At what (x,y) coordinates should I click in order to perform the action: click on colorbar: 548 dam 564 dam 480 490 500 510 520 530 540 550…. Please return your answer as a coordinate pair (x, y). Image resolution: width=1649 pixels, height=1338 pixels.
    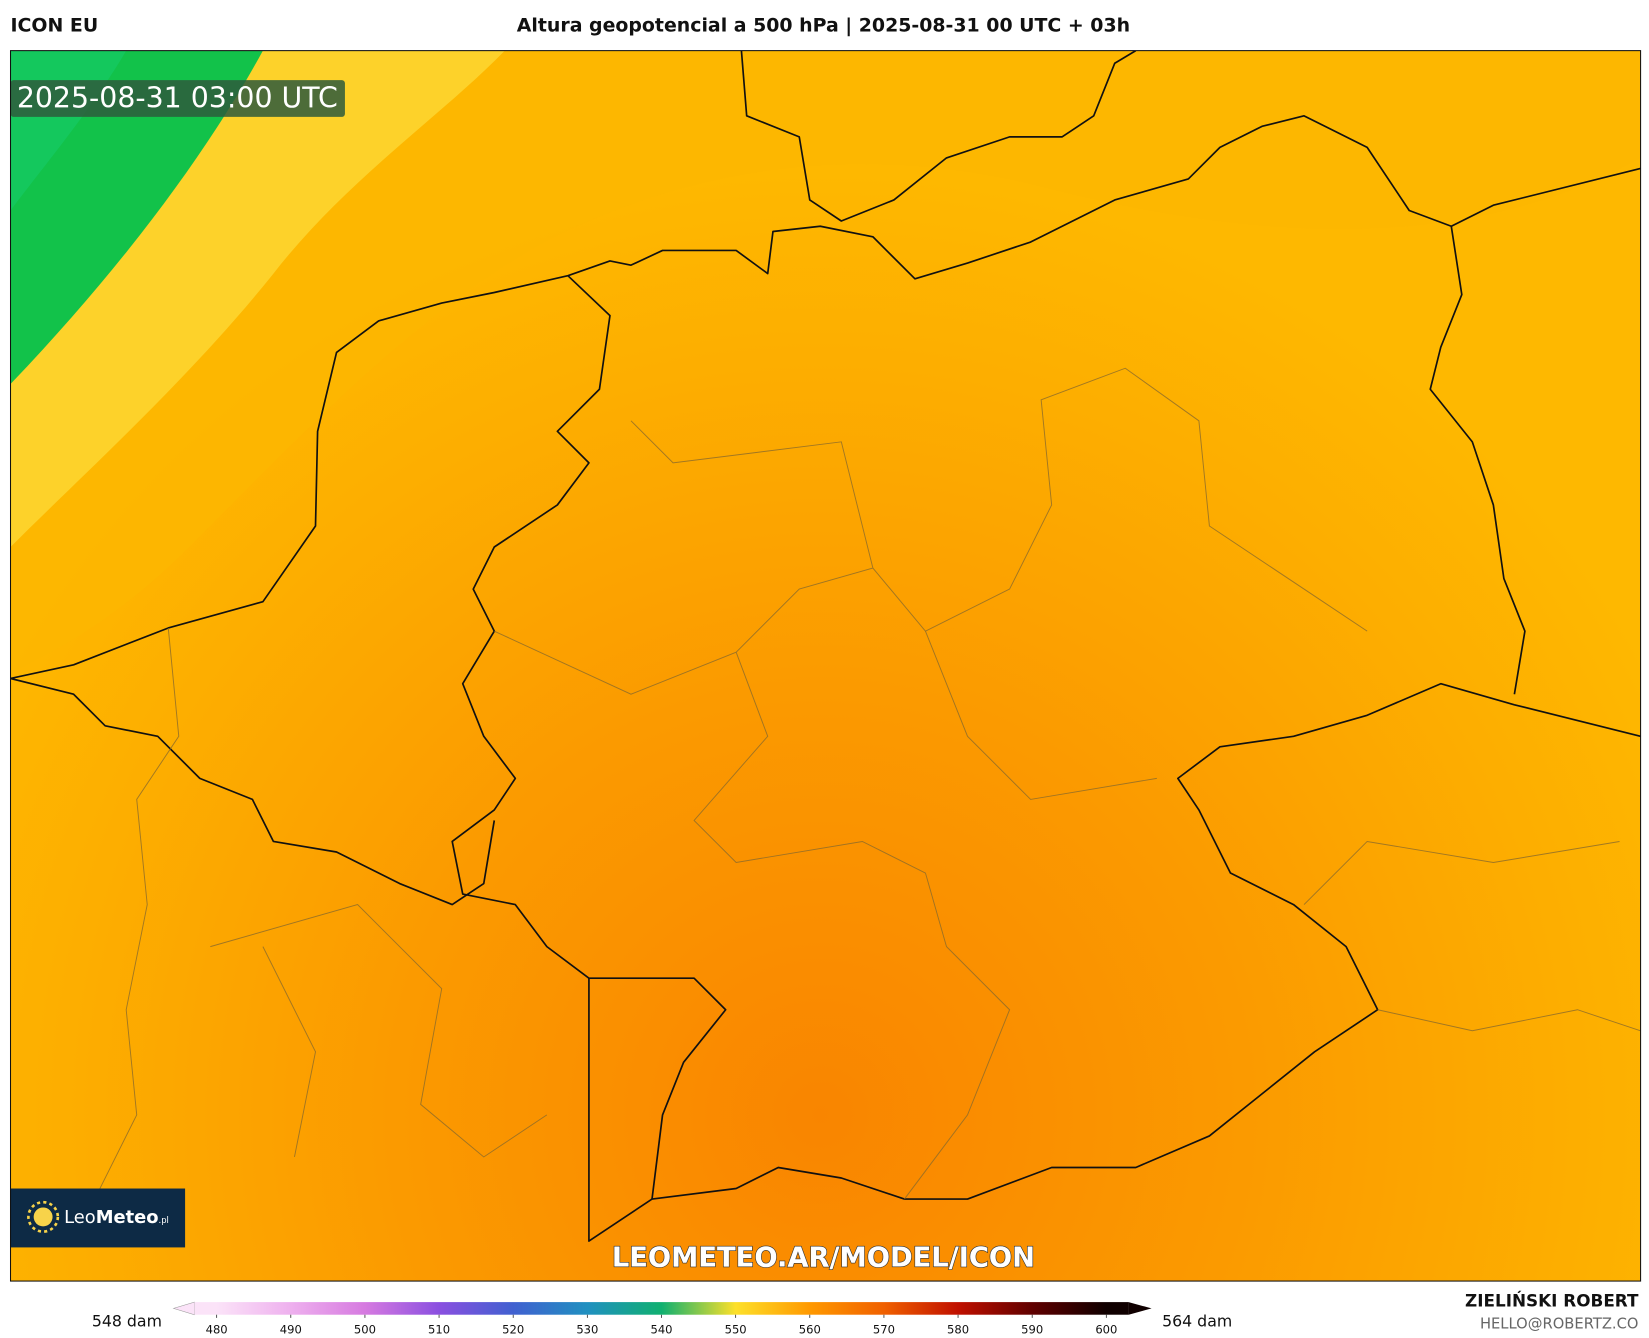
    Looking at the image, I should click on (662, 1319).